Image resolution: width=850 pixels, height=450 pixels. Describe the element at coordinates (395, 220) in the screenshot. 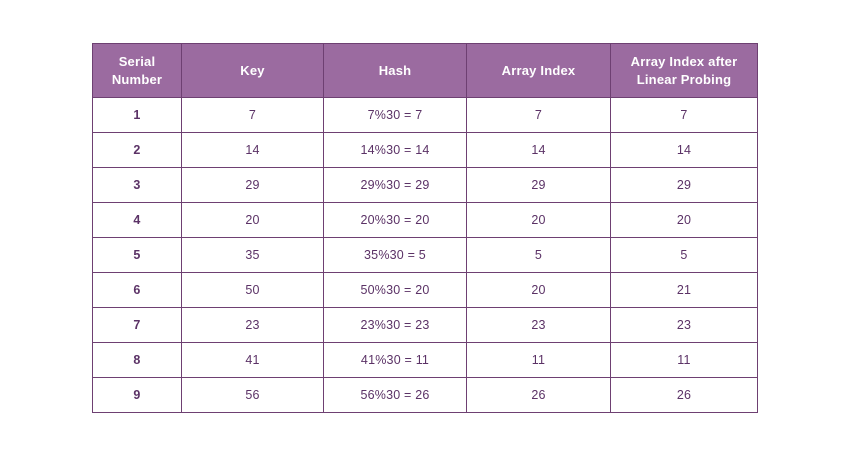

I see `cell-hash: 20%30 = 20` at that location.